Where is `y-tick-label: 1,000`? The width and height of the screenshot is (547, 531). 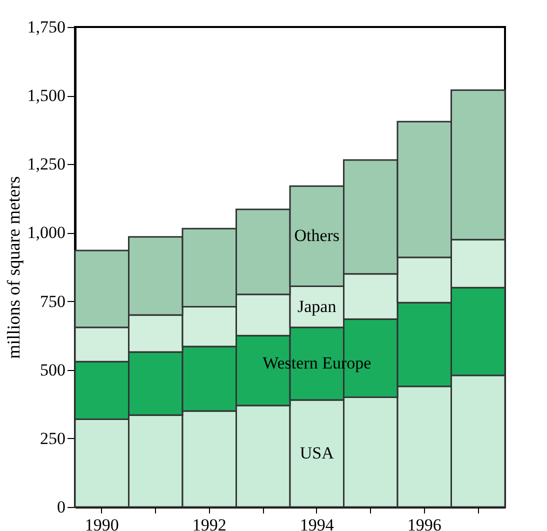 y-tick-label: 1,000 is located at coordinates (46, 232).